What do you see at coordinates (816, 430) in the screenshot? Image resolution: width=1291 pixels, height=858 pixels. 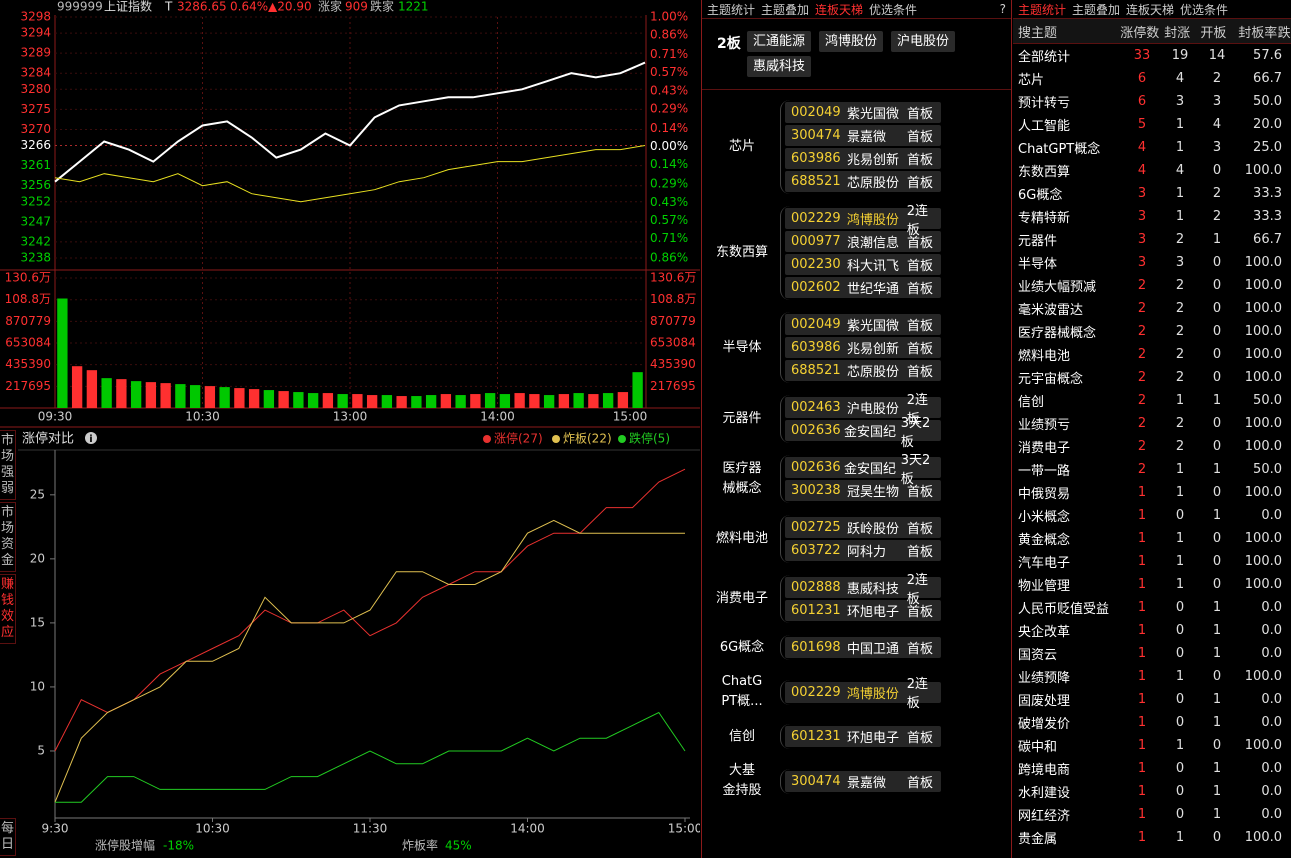 I see `stock-code: 002636` at bounding box center [816, 430].